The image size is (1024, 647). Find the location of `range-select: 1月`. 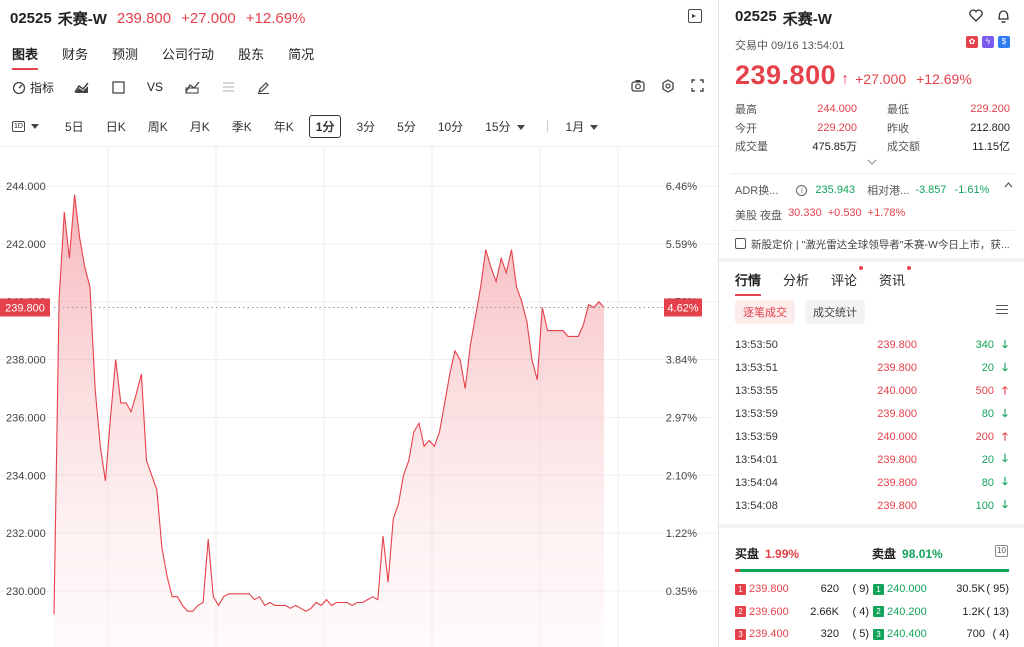

range-select: 1月 is located at coordinates (582, 126).